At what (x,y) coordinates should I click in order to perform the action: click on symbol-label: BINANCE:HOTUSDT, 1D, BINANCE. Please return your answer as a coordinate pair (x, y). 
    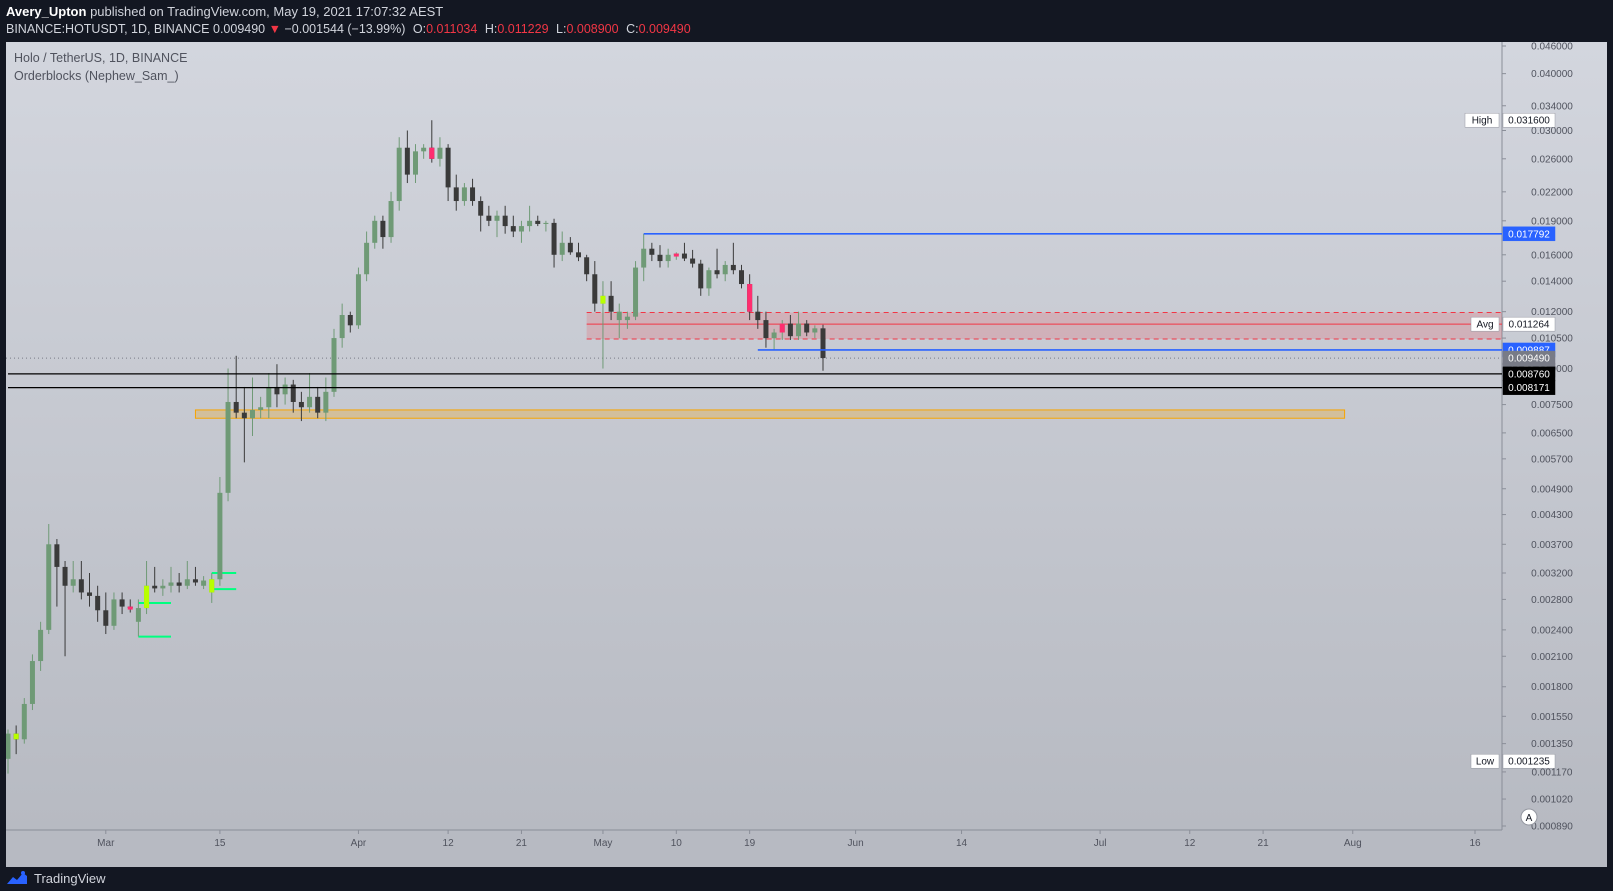
    Looking at the image, I should click on (108, 29).